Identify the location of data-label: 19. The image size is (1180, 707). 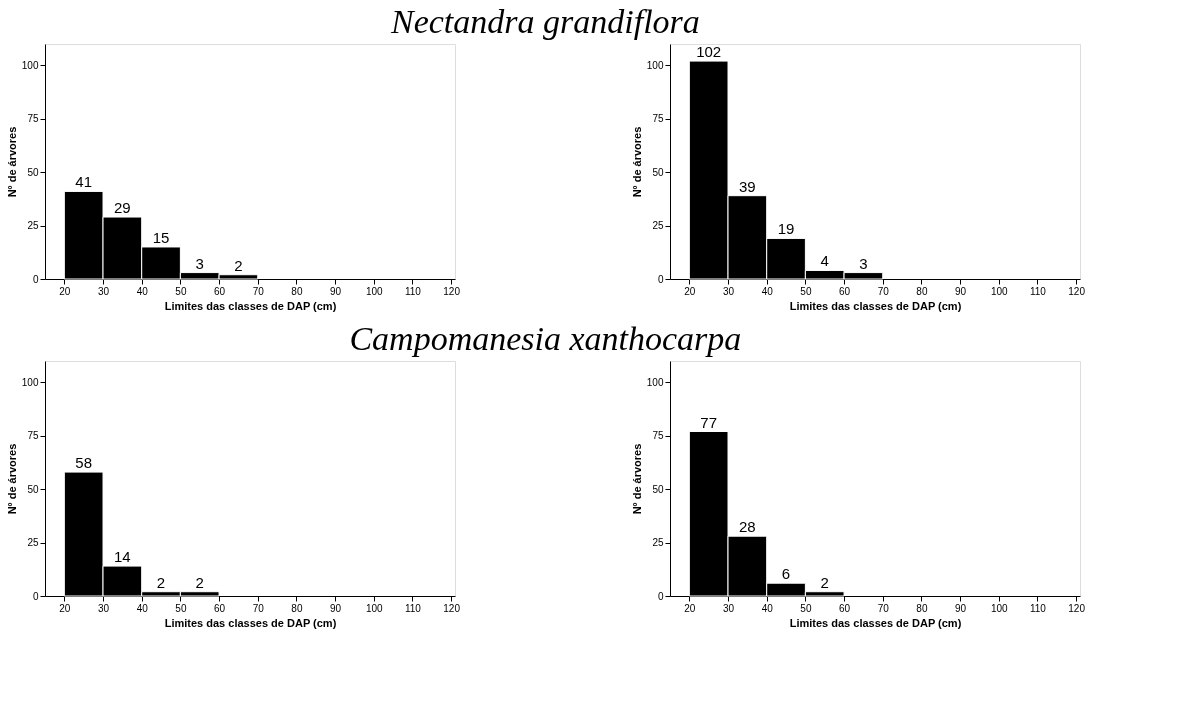
(786, 229).